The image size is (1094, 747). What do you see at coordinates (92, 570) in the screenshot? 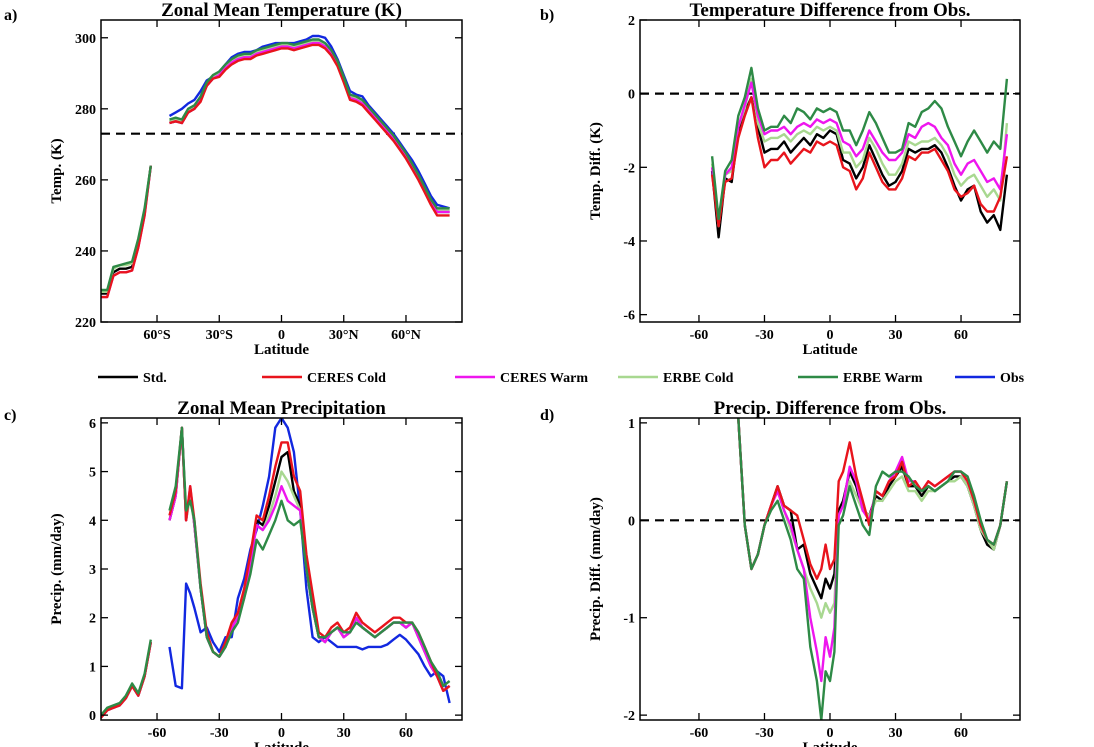
I see `y-tick-label: 3` at bounding box center [92, 570].